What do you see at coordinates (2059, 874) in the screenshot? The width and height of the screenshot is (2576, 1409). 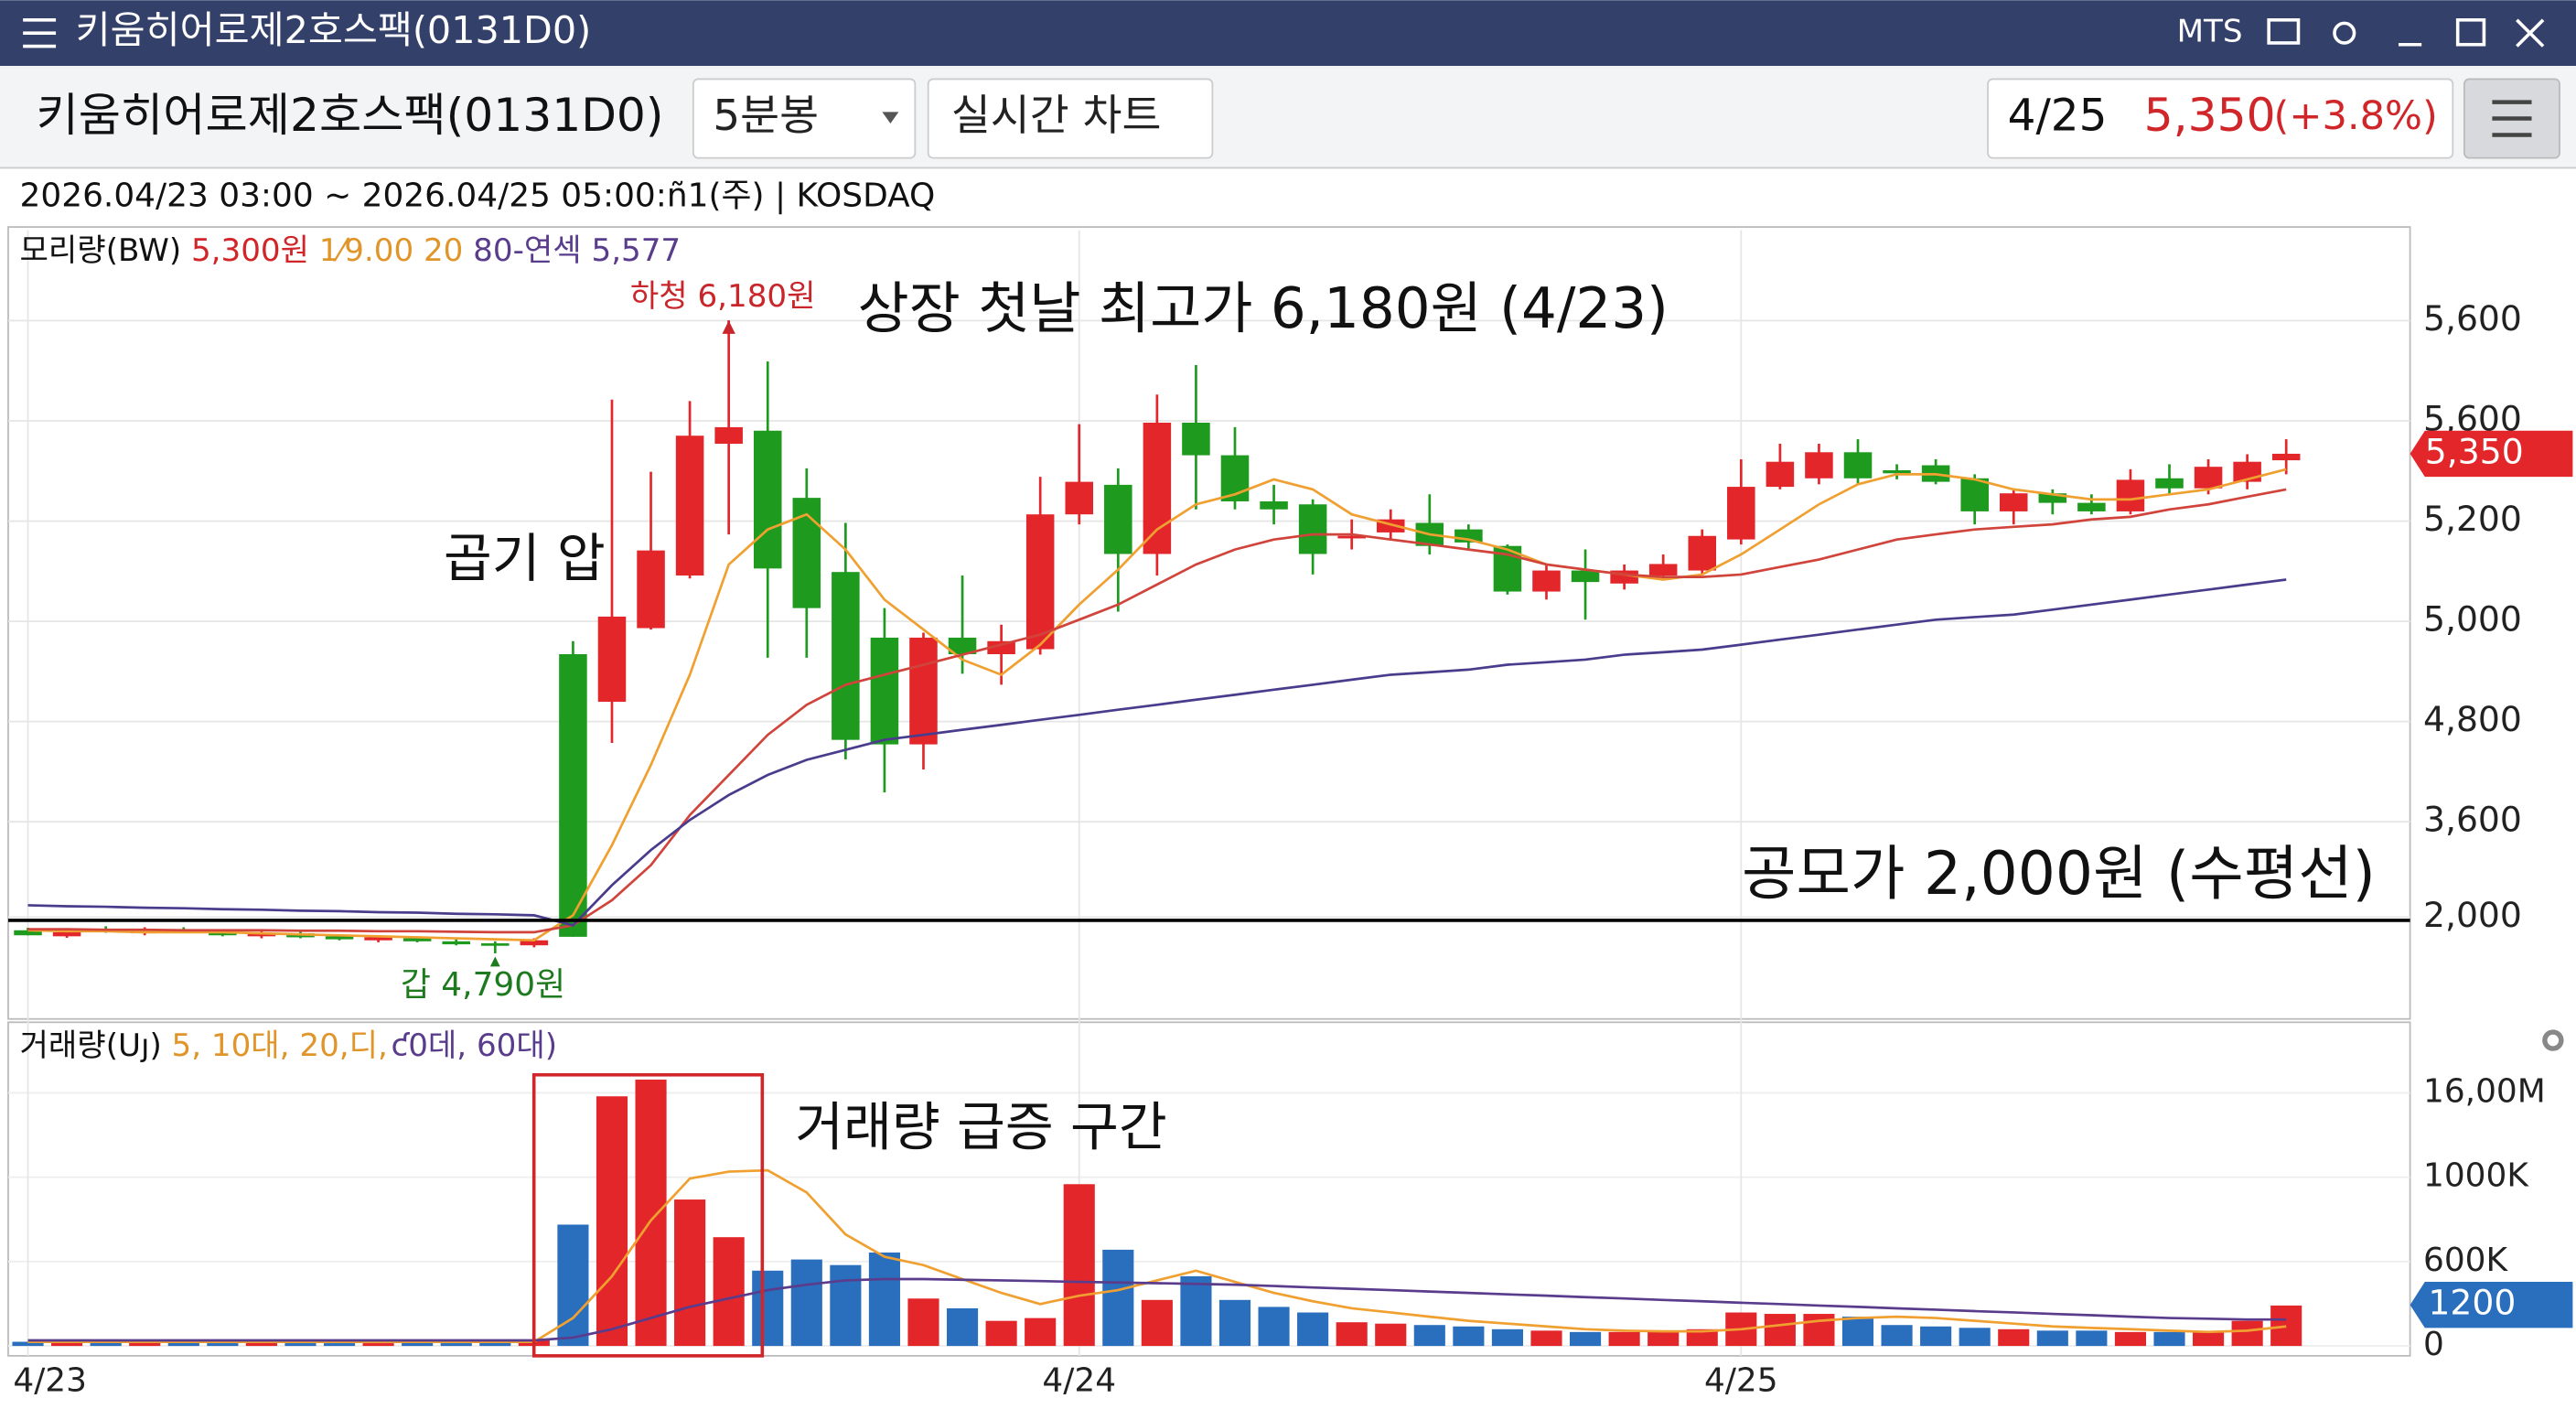 I see `baseline-annotation: 공모가 2,000원 (수평선)` at bounding box center [2059, 874].